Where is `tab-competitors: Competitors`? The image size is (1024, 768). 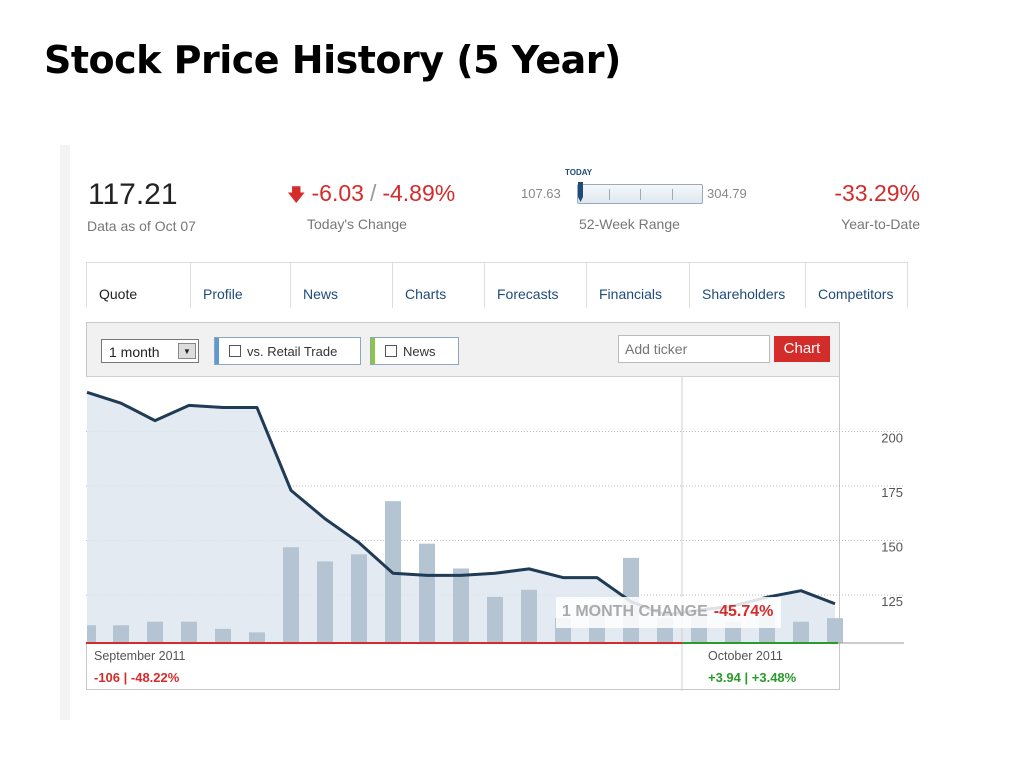
tab-competitors: Competitors is located at coordinates (856, 285).